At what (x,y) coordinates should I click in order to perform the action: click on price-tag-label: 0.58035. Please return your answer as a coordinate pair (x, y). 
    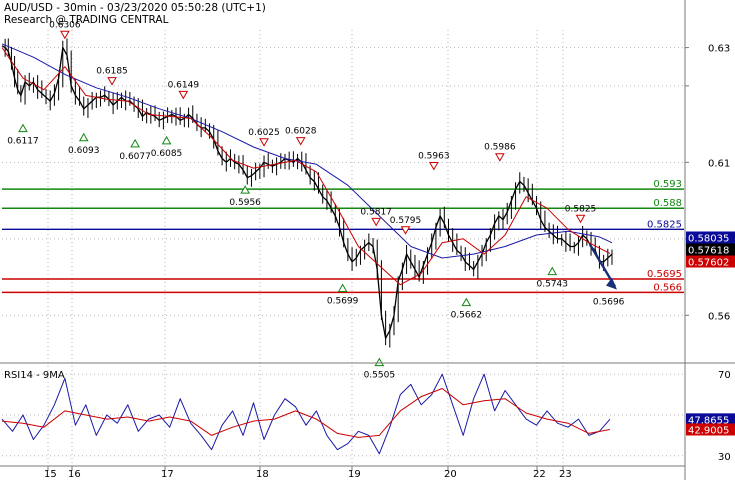
    Looking at the image, I should click on (708, 239).